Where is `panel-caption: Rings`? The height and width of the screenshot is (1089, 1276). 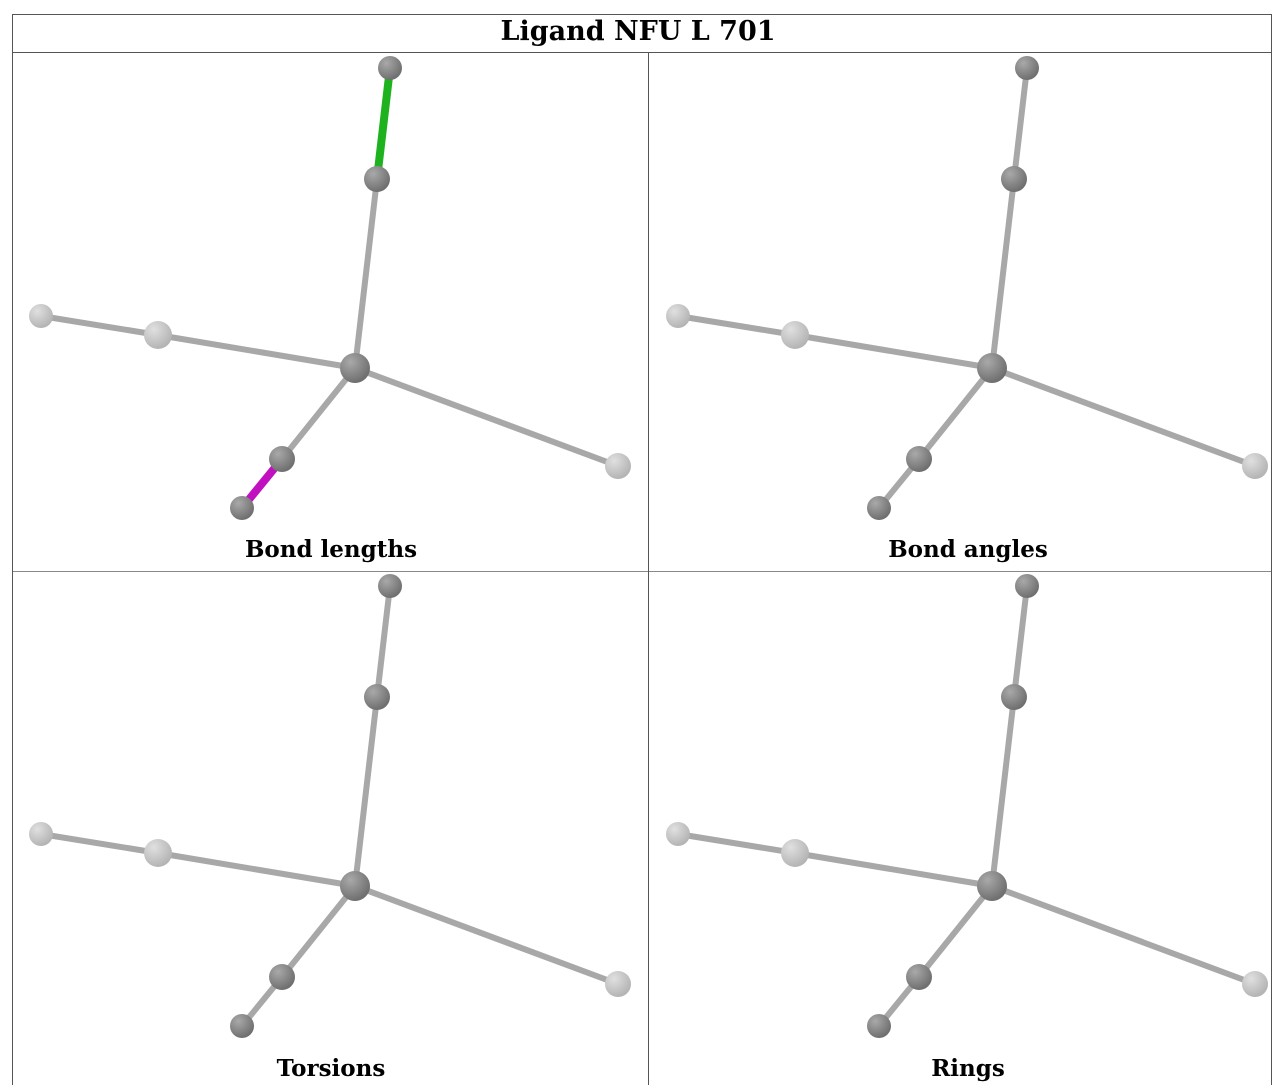
panel-caption: Rings is located at coordinates (968, 1068).